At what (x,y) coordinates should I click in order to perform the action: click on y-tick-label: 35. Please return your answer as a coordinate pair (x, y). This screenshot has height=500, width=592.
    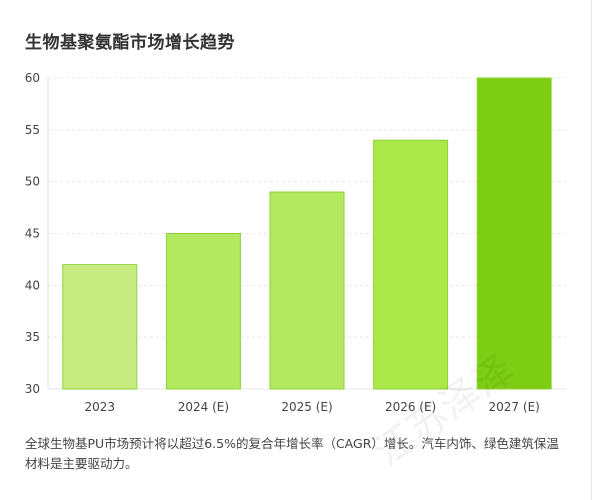
    Looking at the image, I should click on (32, 337).